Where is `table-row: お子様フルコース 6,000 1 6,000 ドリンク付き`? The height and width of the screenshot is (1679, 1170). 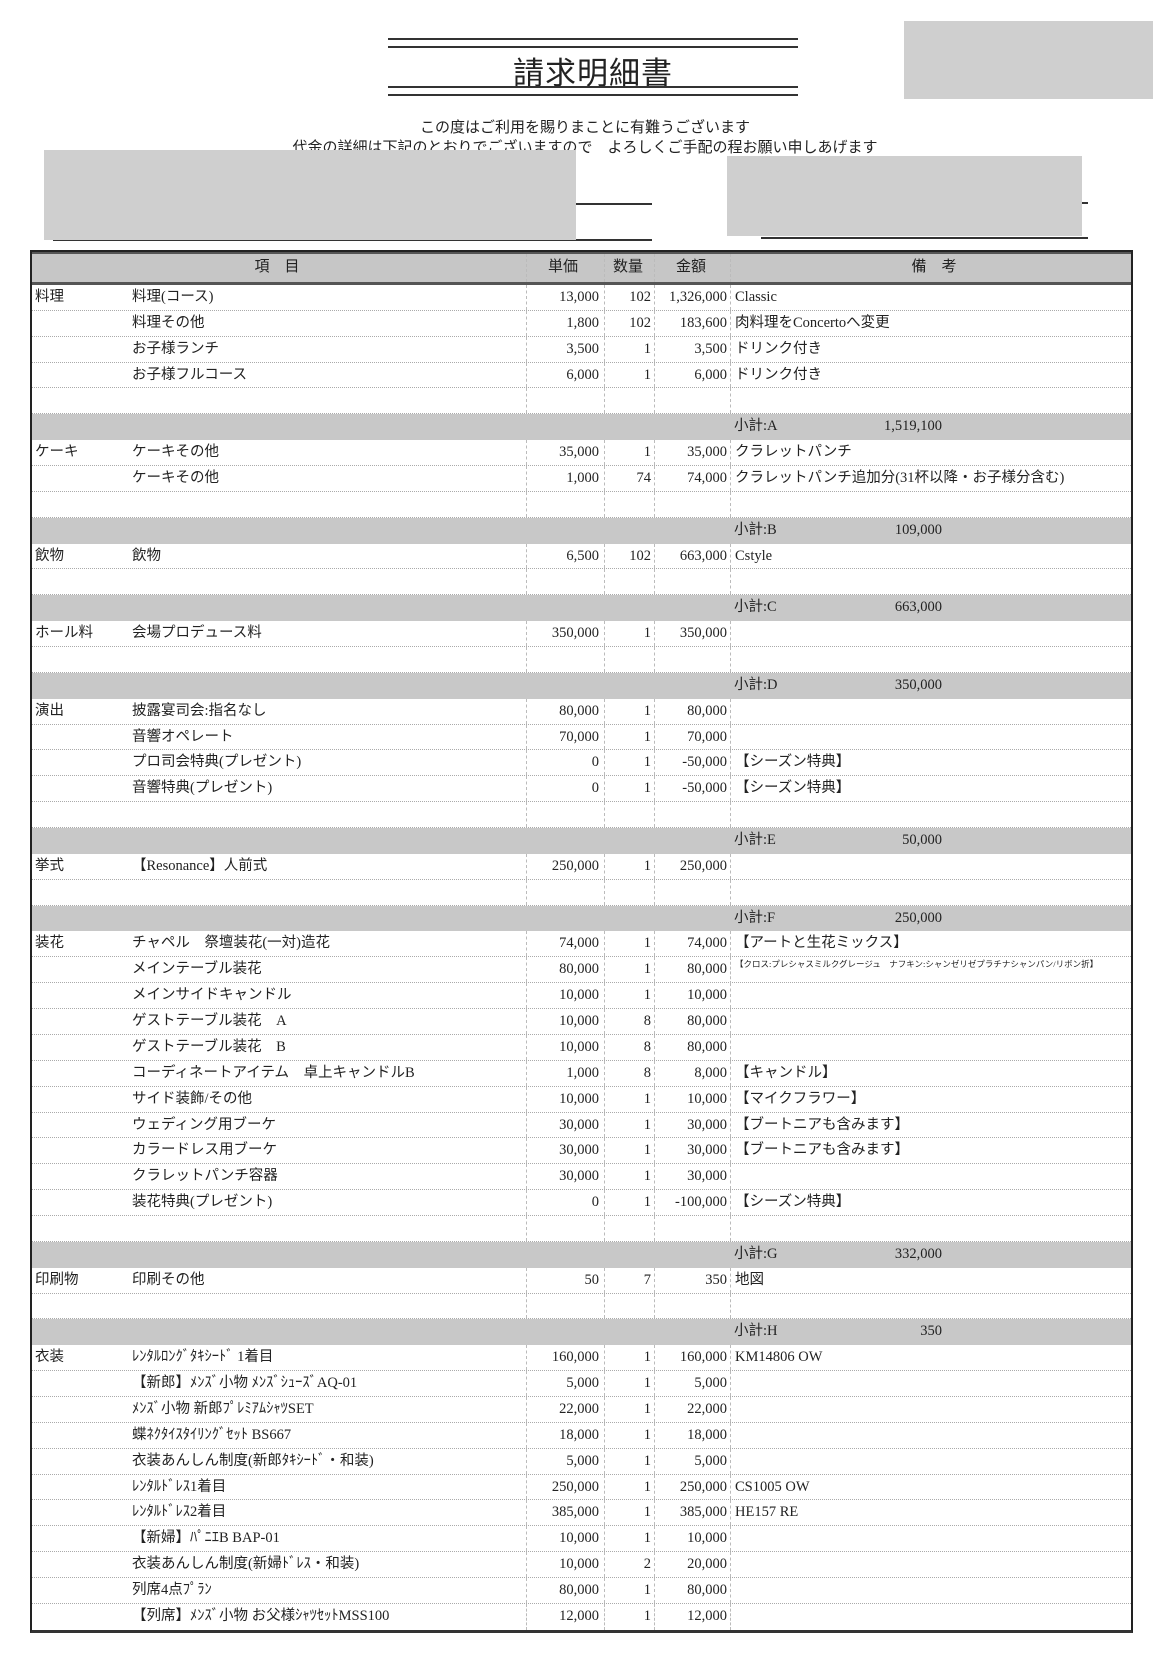 table-row: お子様フルコース 6,000 1 6,000 ドリンク付き is located at coordinates (581, 375).